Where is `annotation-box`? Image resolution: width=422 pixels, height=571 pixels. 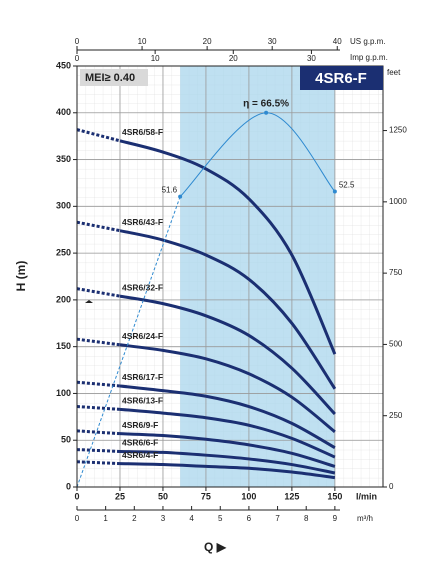
annotation-box is located at coordinates (114, 77).